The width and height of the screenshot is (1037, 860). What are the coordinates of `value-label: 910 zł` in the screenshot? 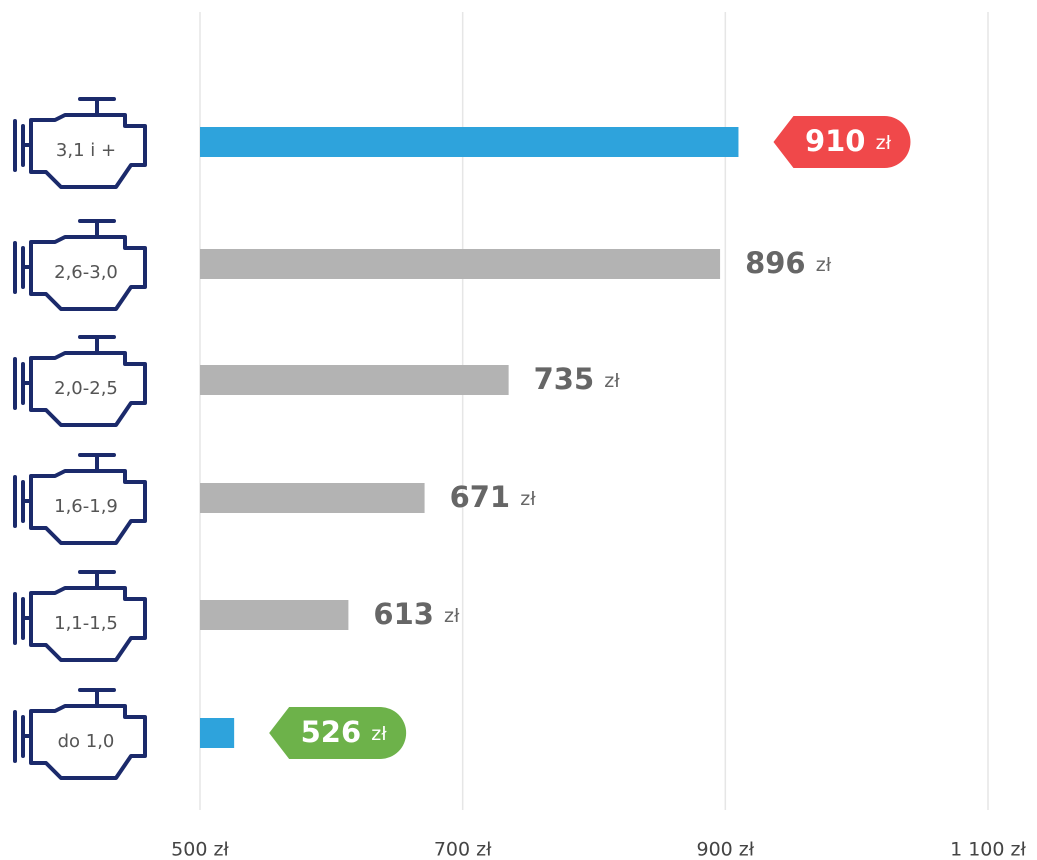 It's located at (848, 141).